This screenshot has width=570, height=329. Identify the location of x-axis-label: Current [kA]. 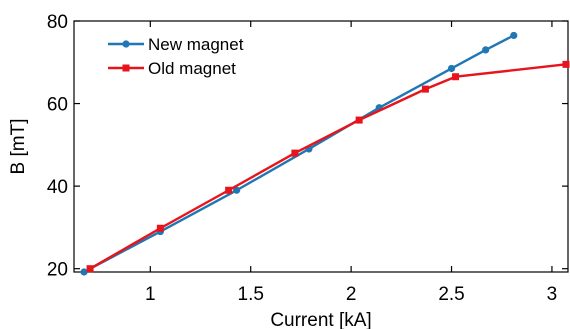
(320, 319).